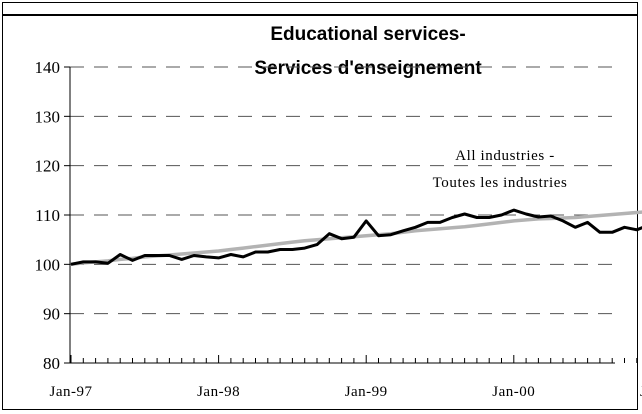 The width and height of the screenshot is (642, 414). Describe the element at coordinates (500, 183) in the screenshot. I see `annotation-line-2: Toutes les industries` at that location.